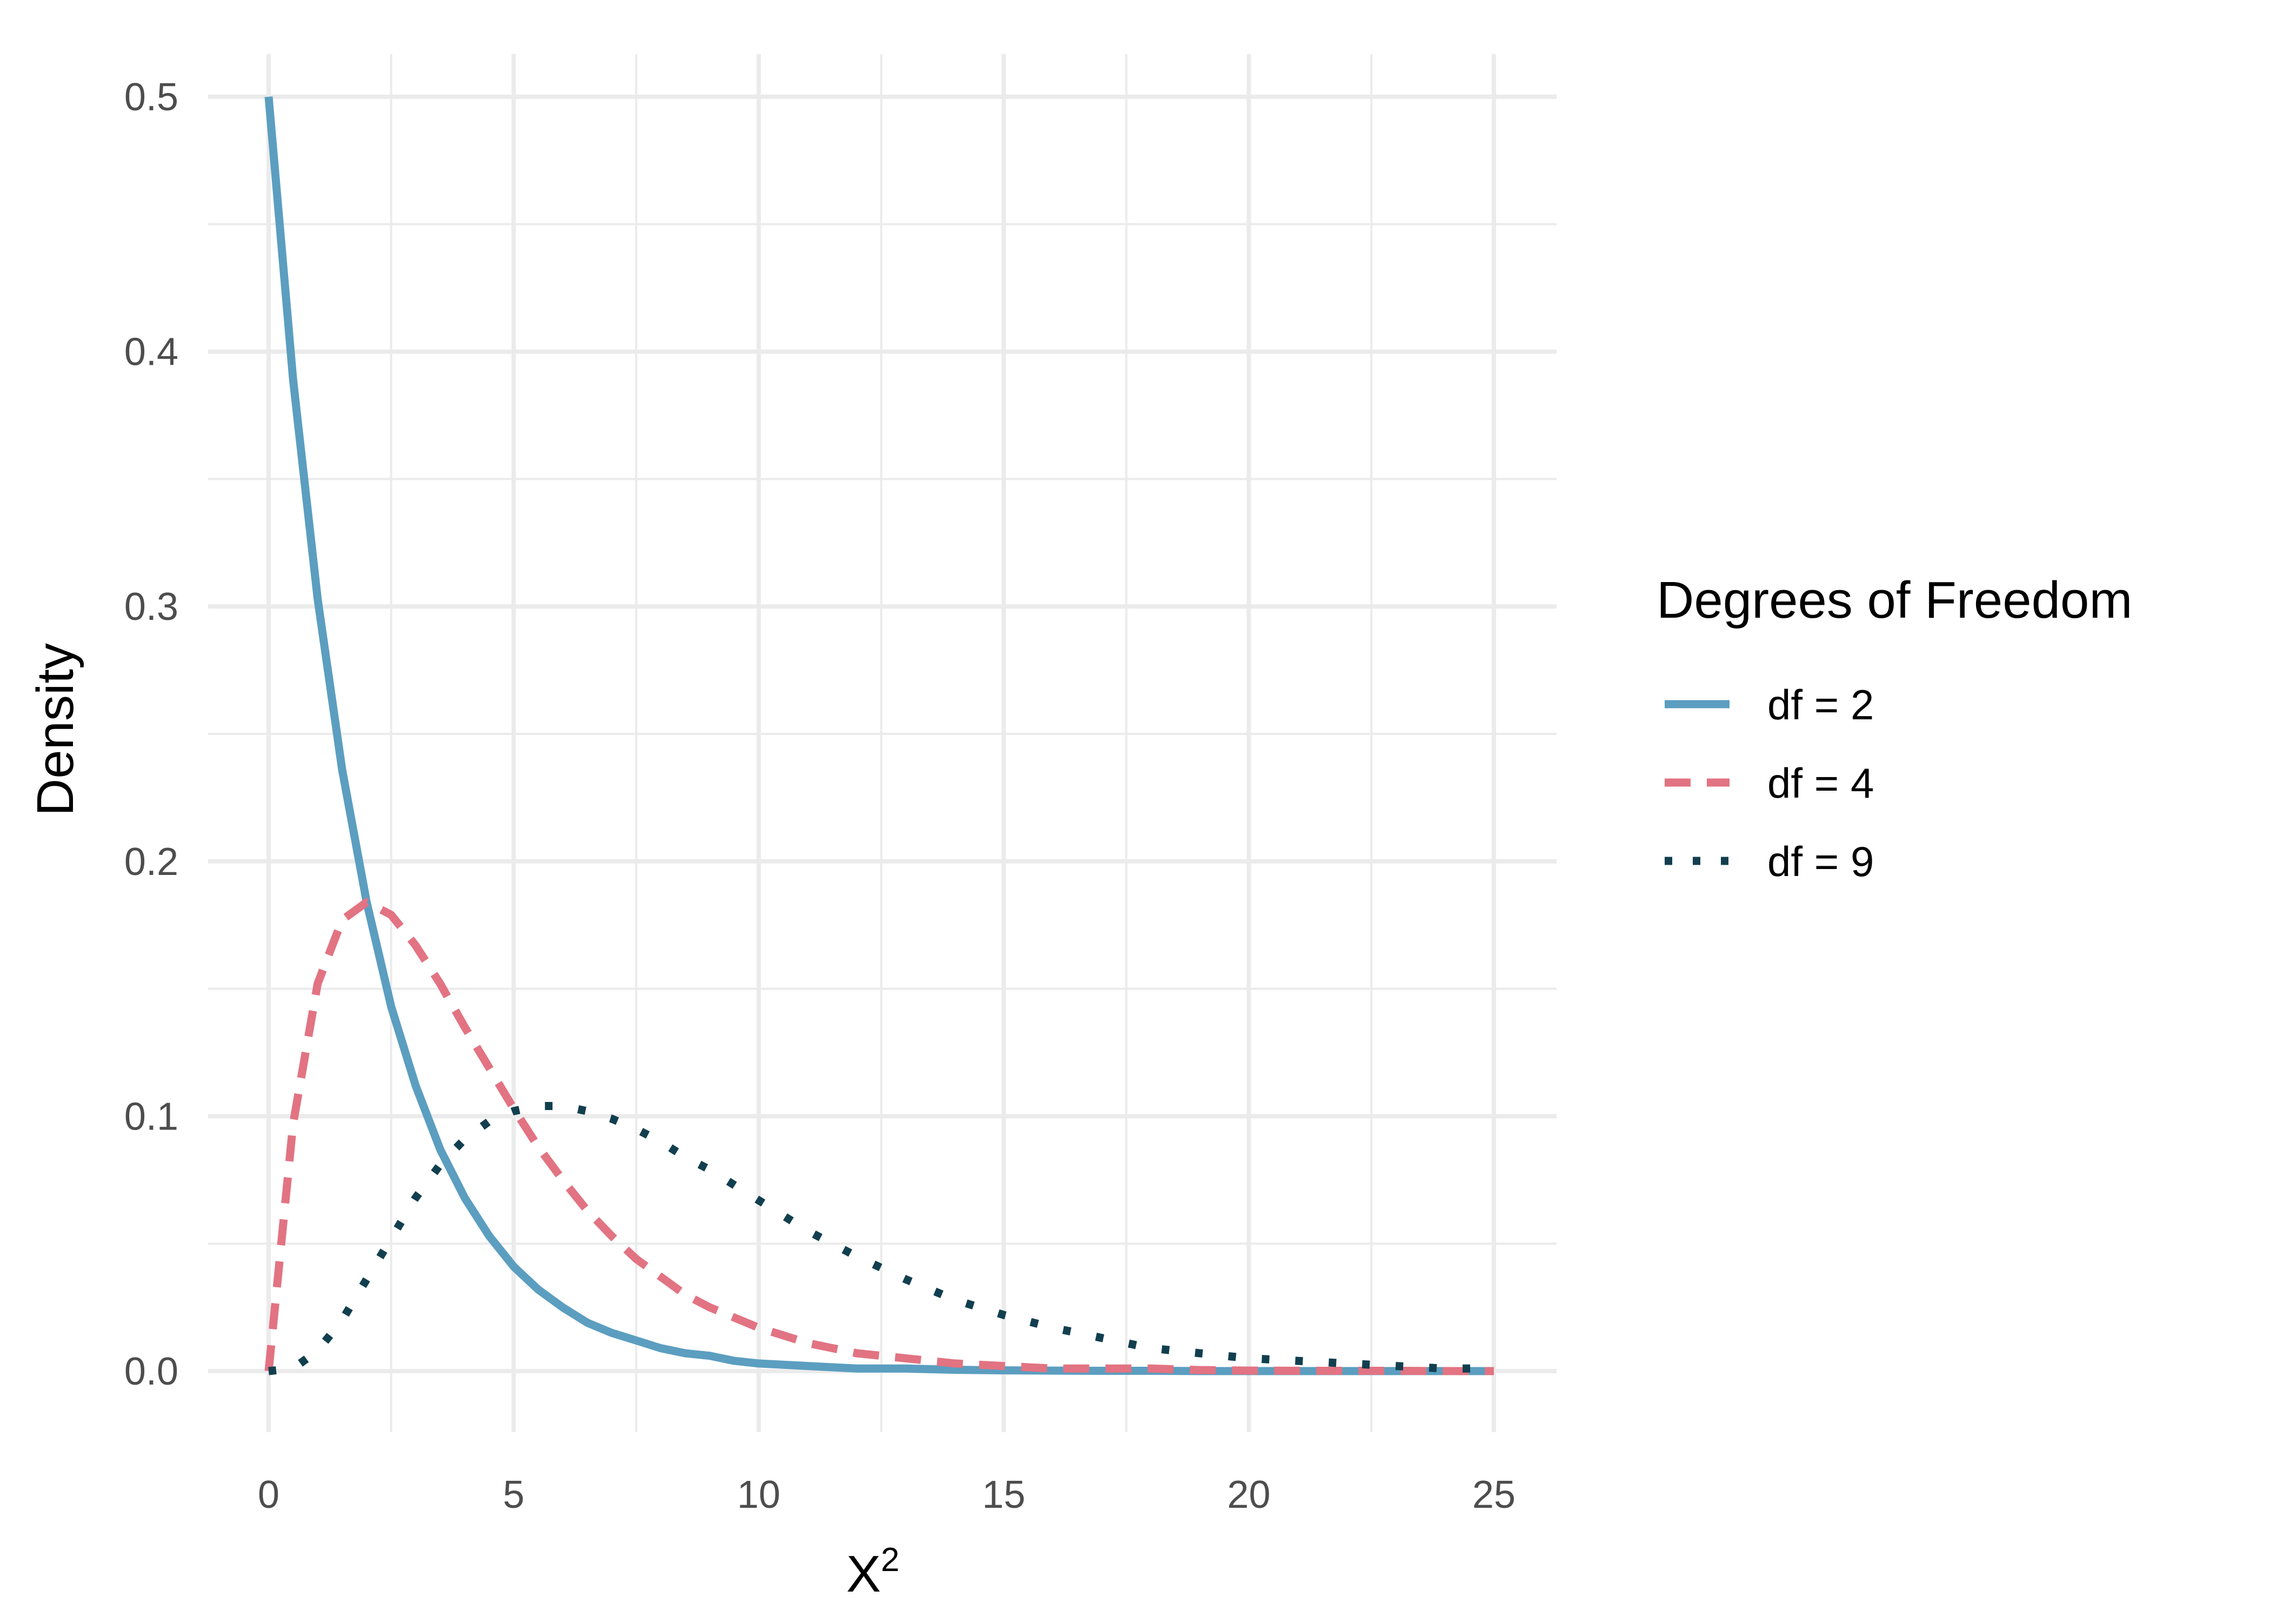  Describe the element at coordinates (151, 1116) in the screenshot. I see `y-tick-label: 0.1` at that location.